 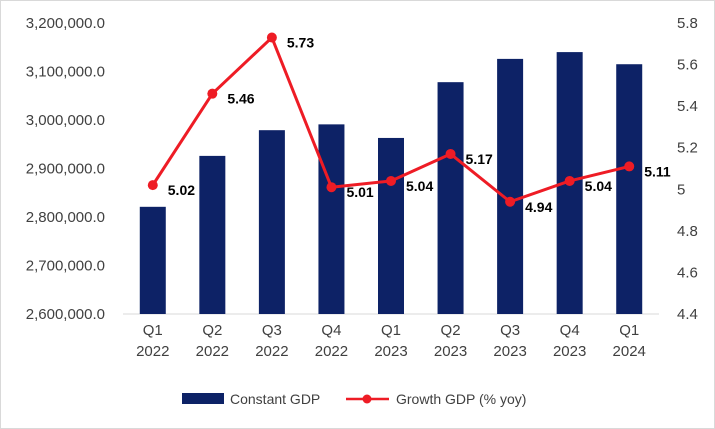 I want to click on right-axis-tick-label: 4.6, so click(x=687, y=272).